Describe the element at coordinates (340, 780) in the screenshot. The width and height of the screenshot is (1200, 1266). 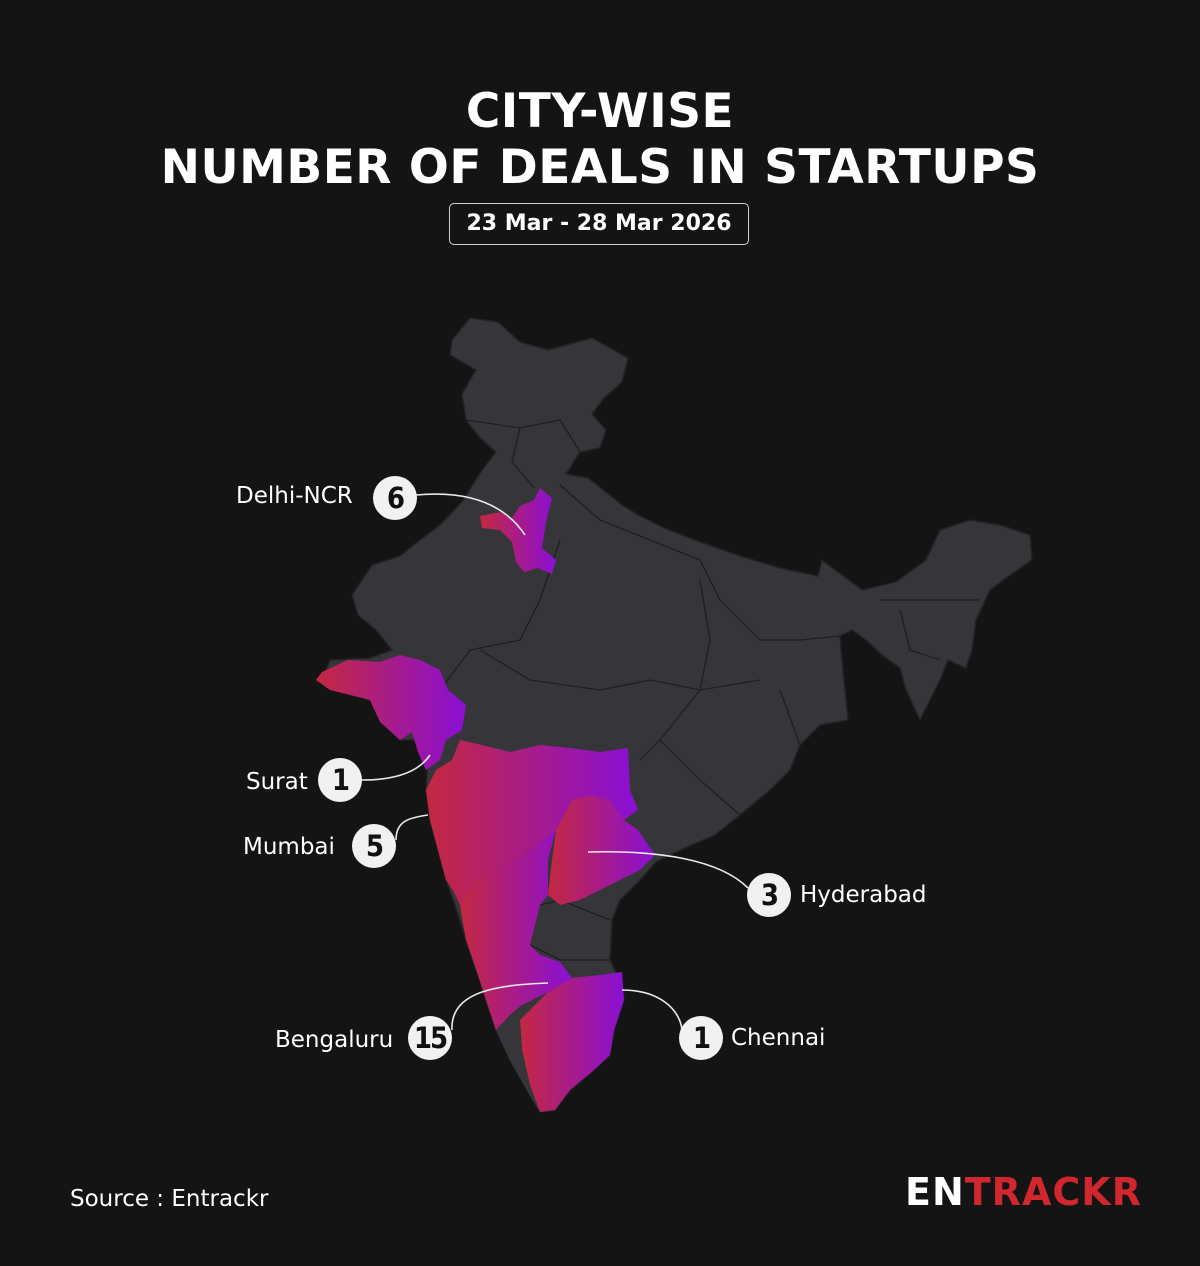
I see `deal-count-surat: 1` at that location.